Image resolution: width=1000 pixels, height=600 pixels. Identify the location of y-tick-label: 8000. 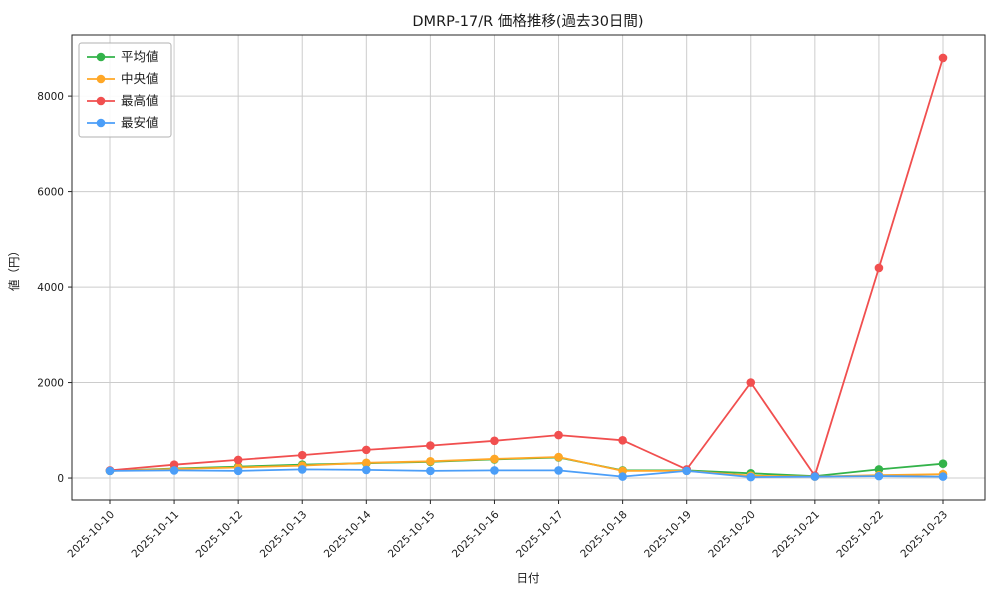
(50, 97).